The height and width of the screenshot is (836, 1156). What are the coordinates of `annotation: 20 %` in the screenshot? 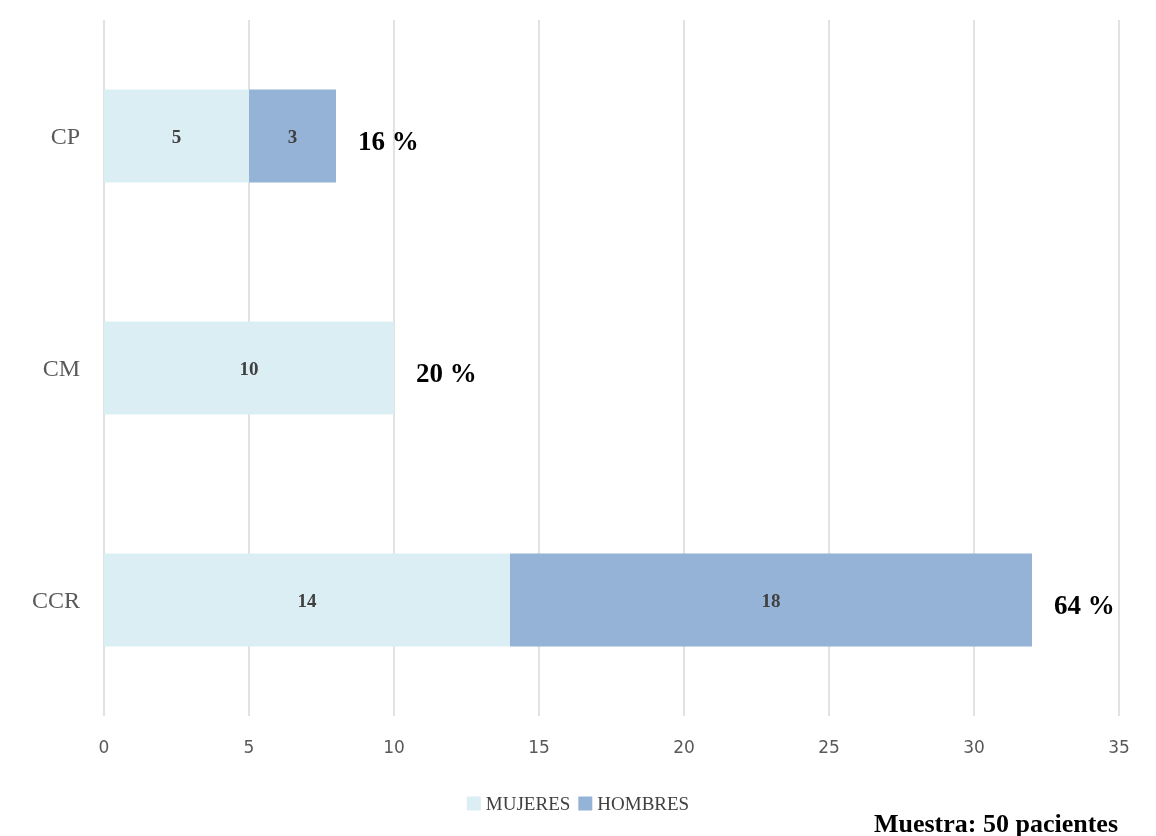 It's located at (446, 373).